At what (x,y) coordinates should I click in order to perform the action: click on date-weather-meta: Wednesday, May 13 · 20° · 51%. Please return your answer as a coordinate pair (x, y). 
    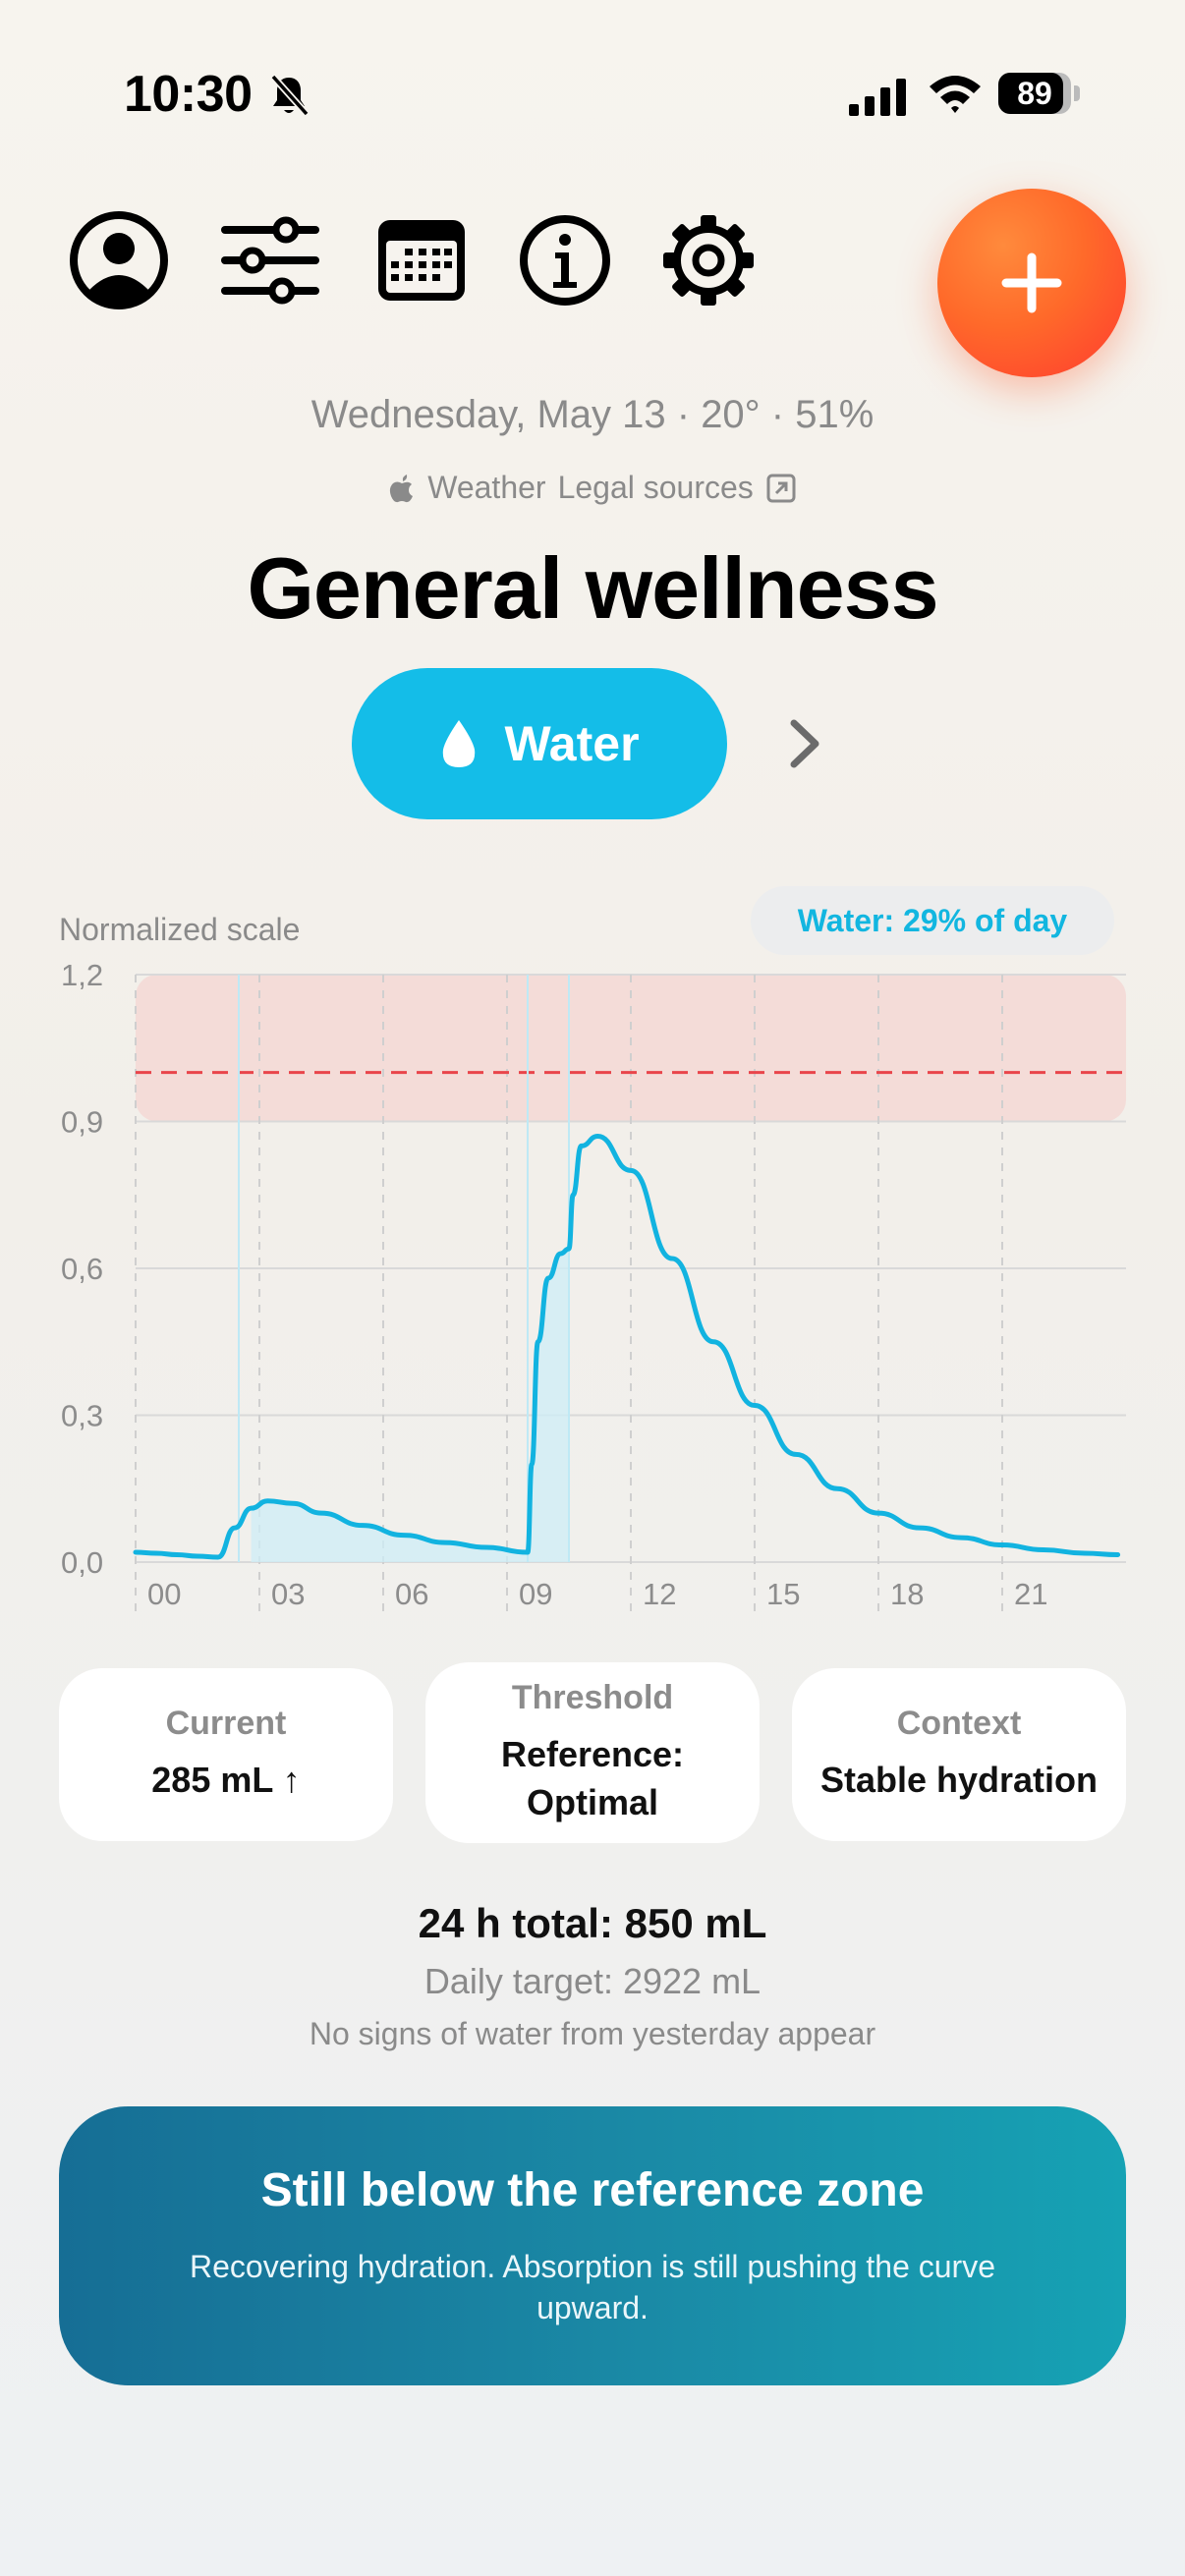
    Looking at the image, I should click on (592, 414).